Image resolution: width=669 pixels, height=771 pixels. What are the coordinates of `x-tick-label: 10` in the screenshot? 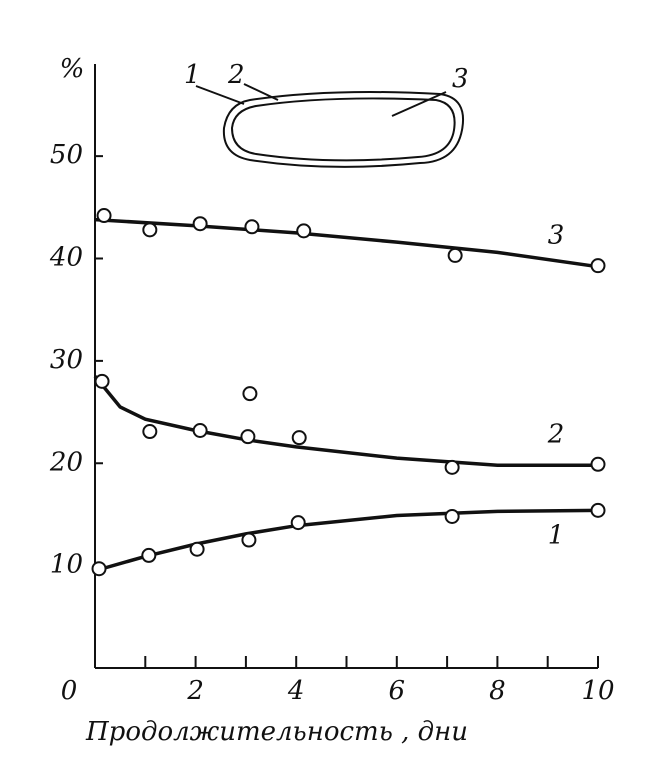 It's located at (597, 691).